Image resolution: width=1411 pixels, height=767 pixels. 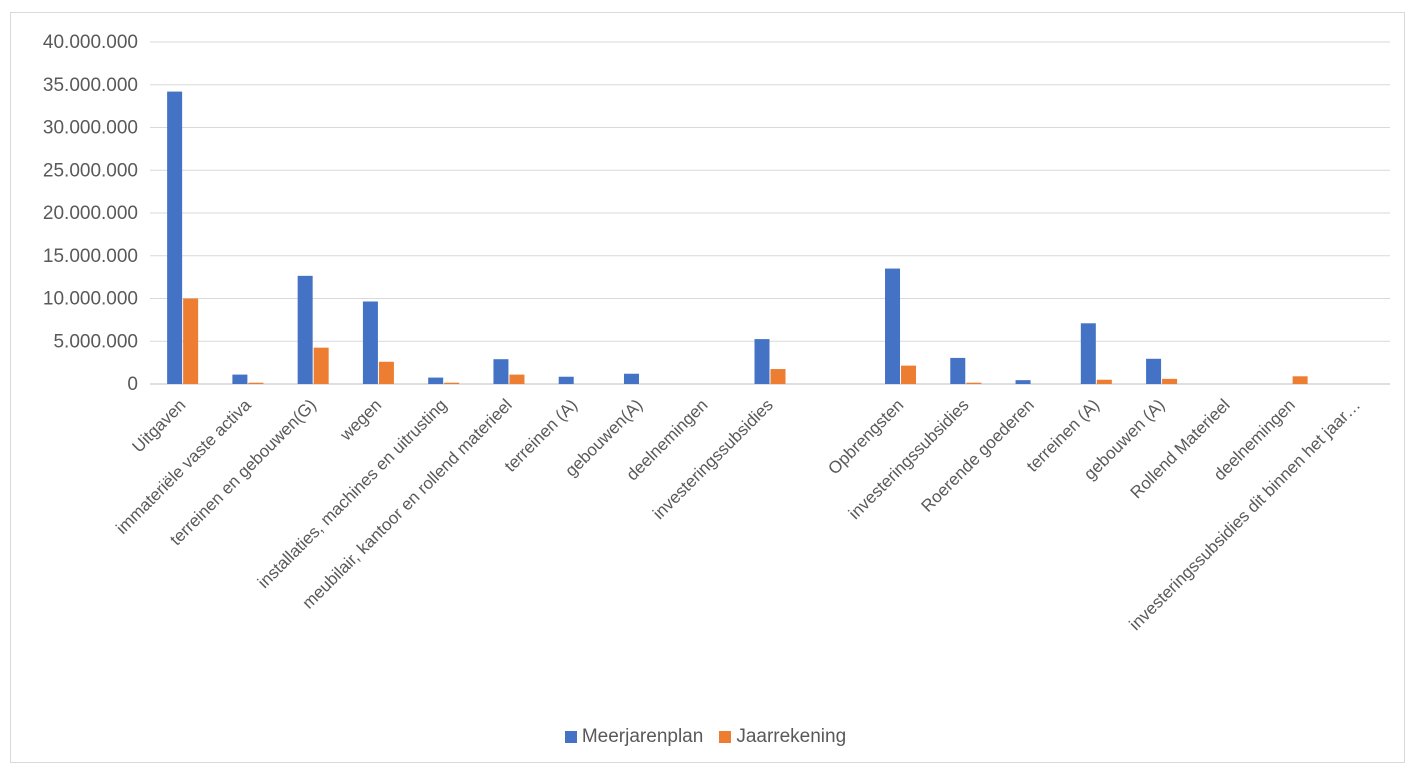 What do you see at coordinates (791, 736) in the screenshot?
I see `legend-label: Jaarrekening` at bounding box center [791, 736].